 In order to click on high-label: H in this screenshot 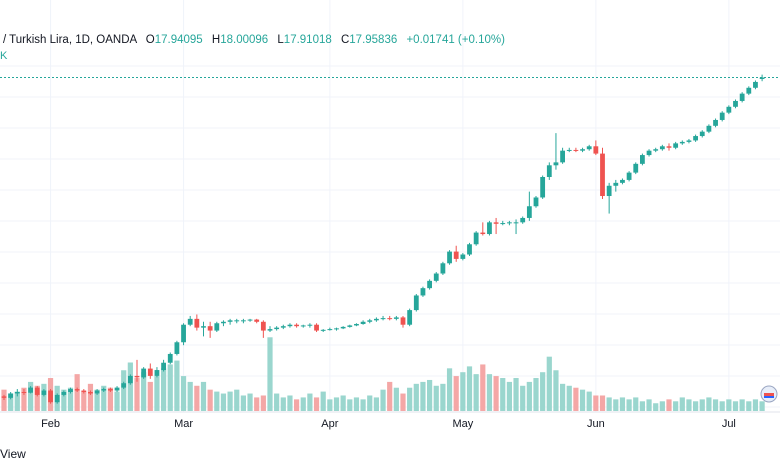, I will do `click(216, 40)`.